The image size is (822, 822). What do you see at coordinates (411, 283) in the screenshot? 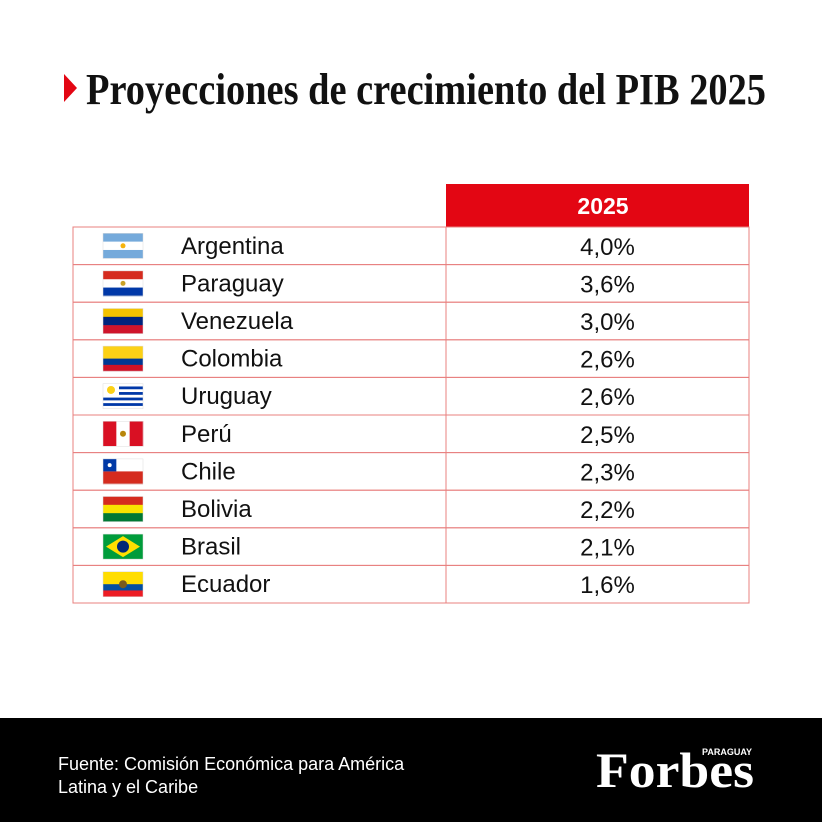
I see `table-row: Paraguay 3,6%` at bounding box center [411, 283].